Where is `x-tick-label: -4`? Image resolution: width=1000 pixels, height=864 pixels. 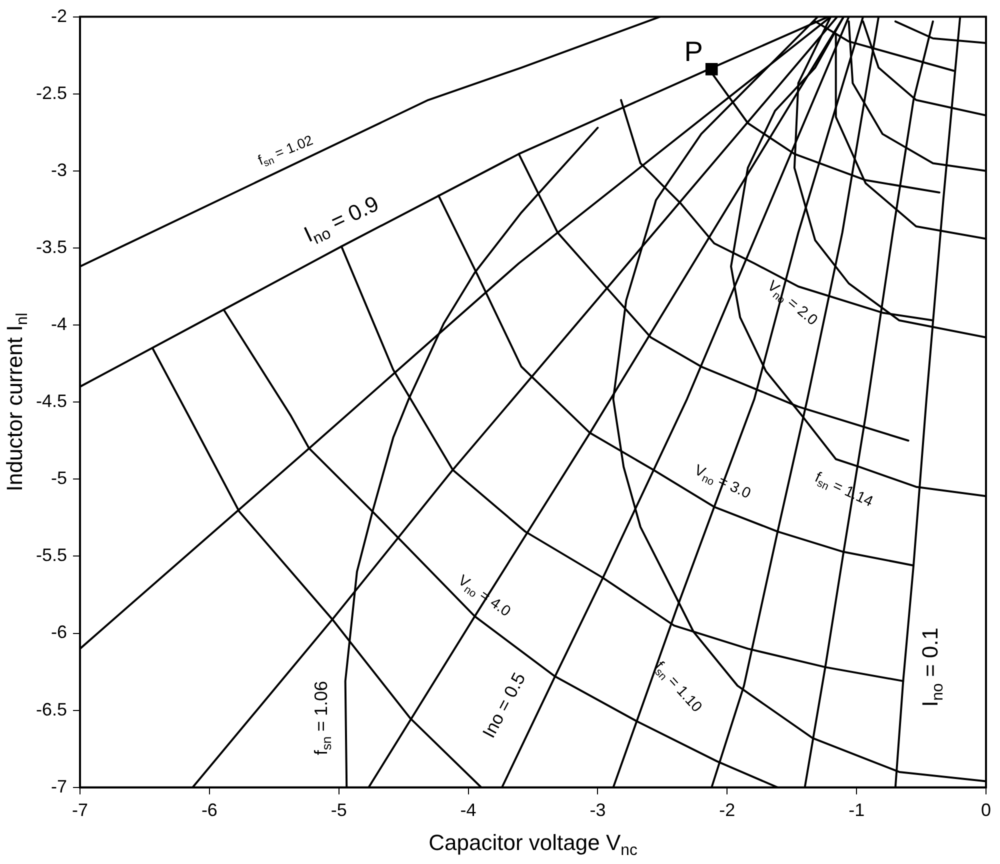 x-tick-label: -4 is located at coordinates (468, 810).